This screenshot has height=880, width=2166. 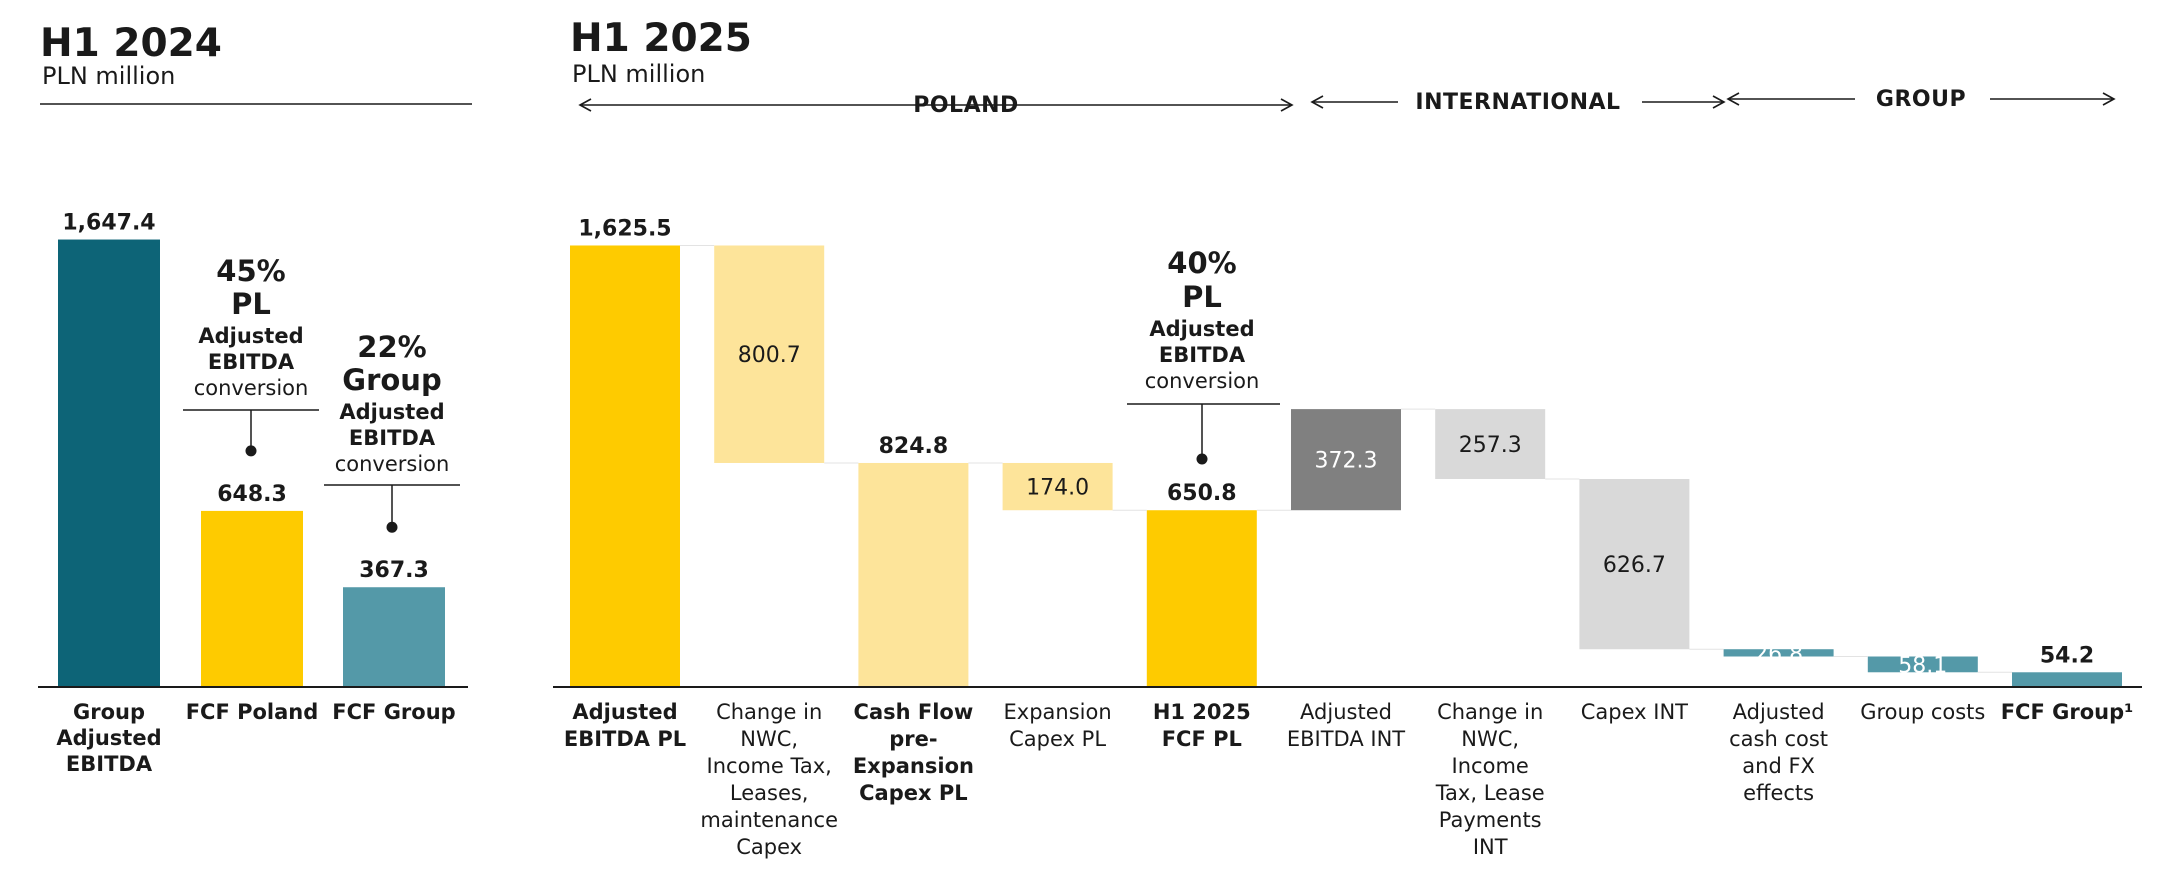 What do you see at coordinates (1202, 459) in the screenshot?
I see `conversion-dot-h1-2025` at bounding box center [1202, 459].